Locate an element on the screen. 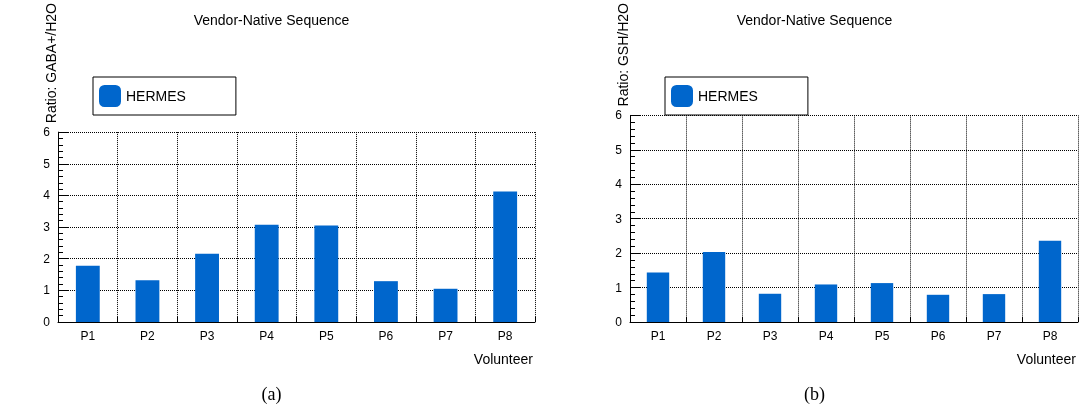 This screenshot has height=412, width=1086. y-axis-title: Ratio: GSH/H2O is located at coordinates (623, 54).